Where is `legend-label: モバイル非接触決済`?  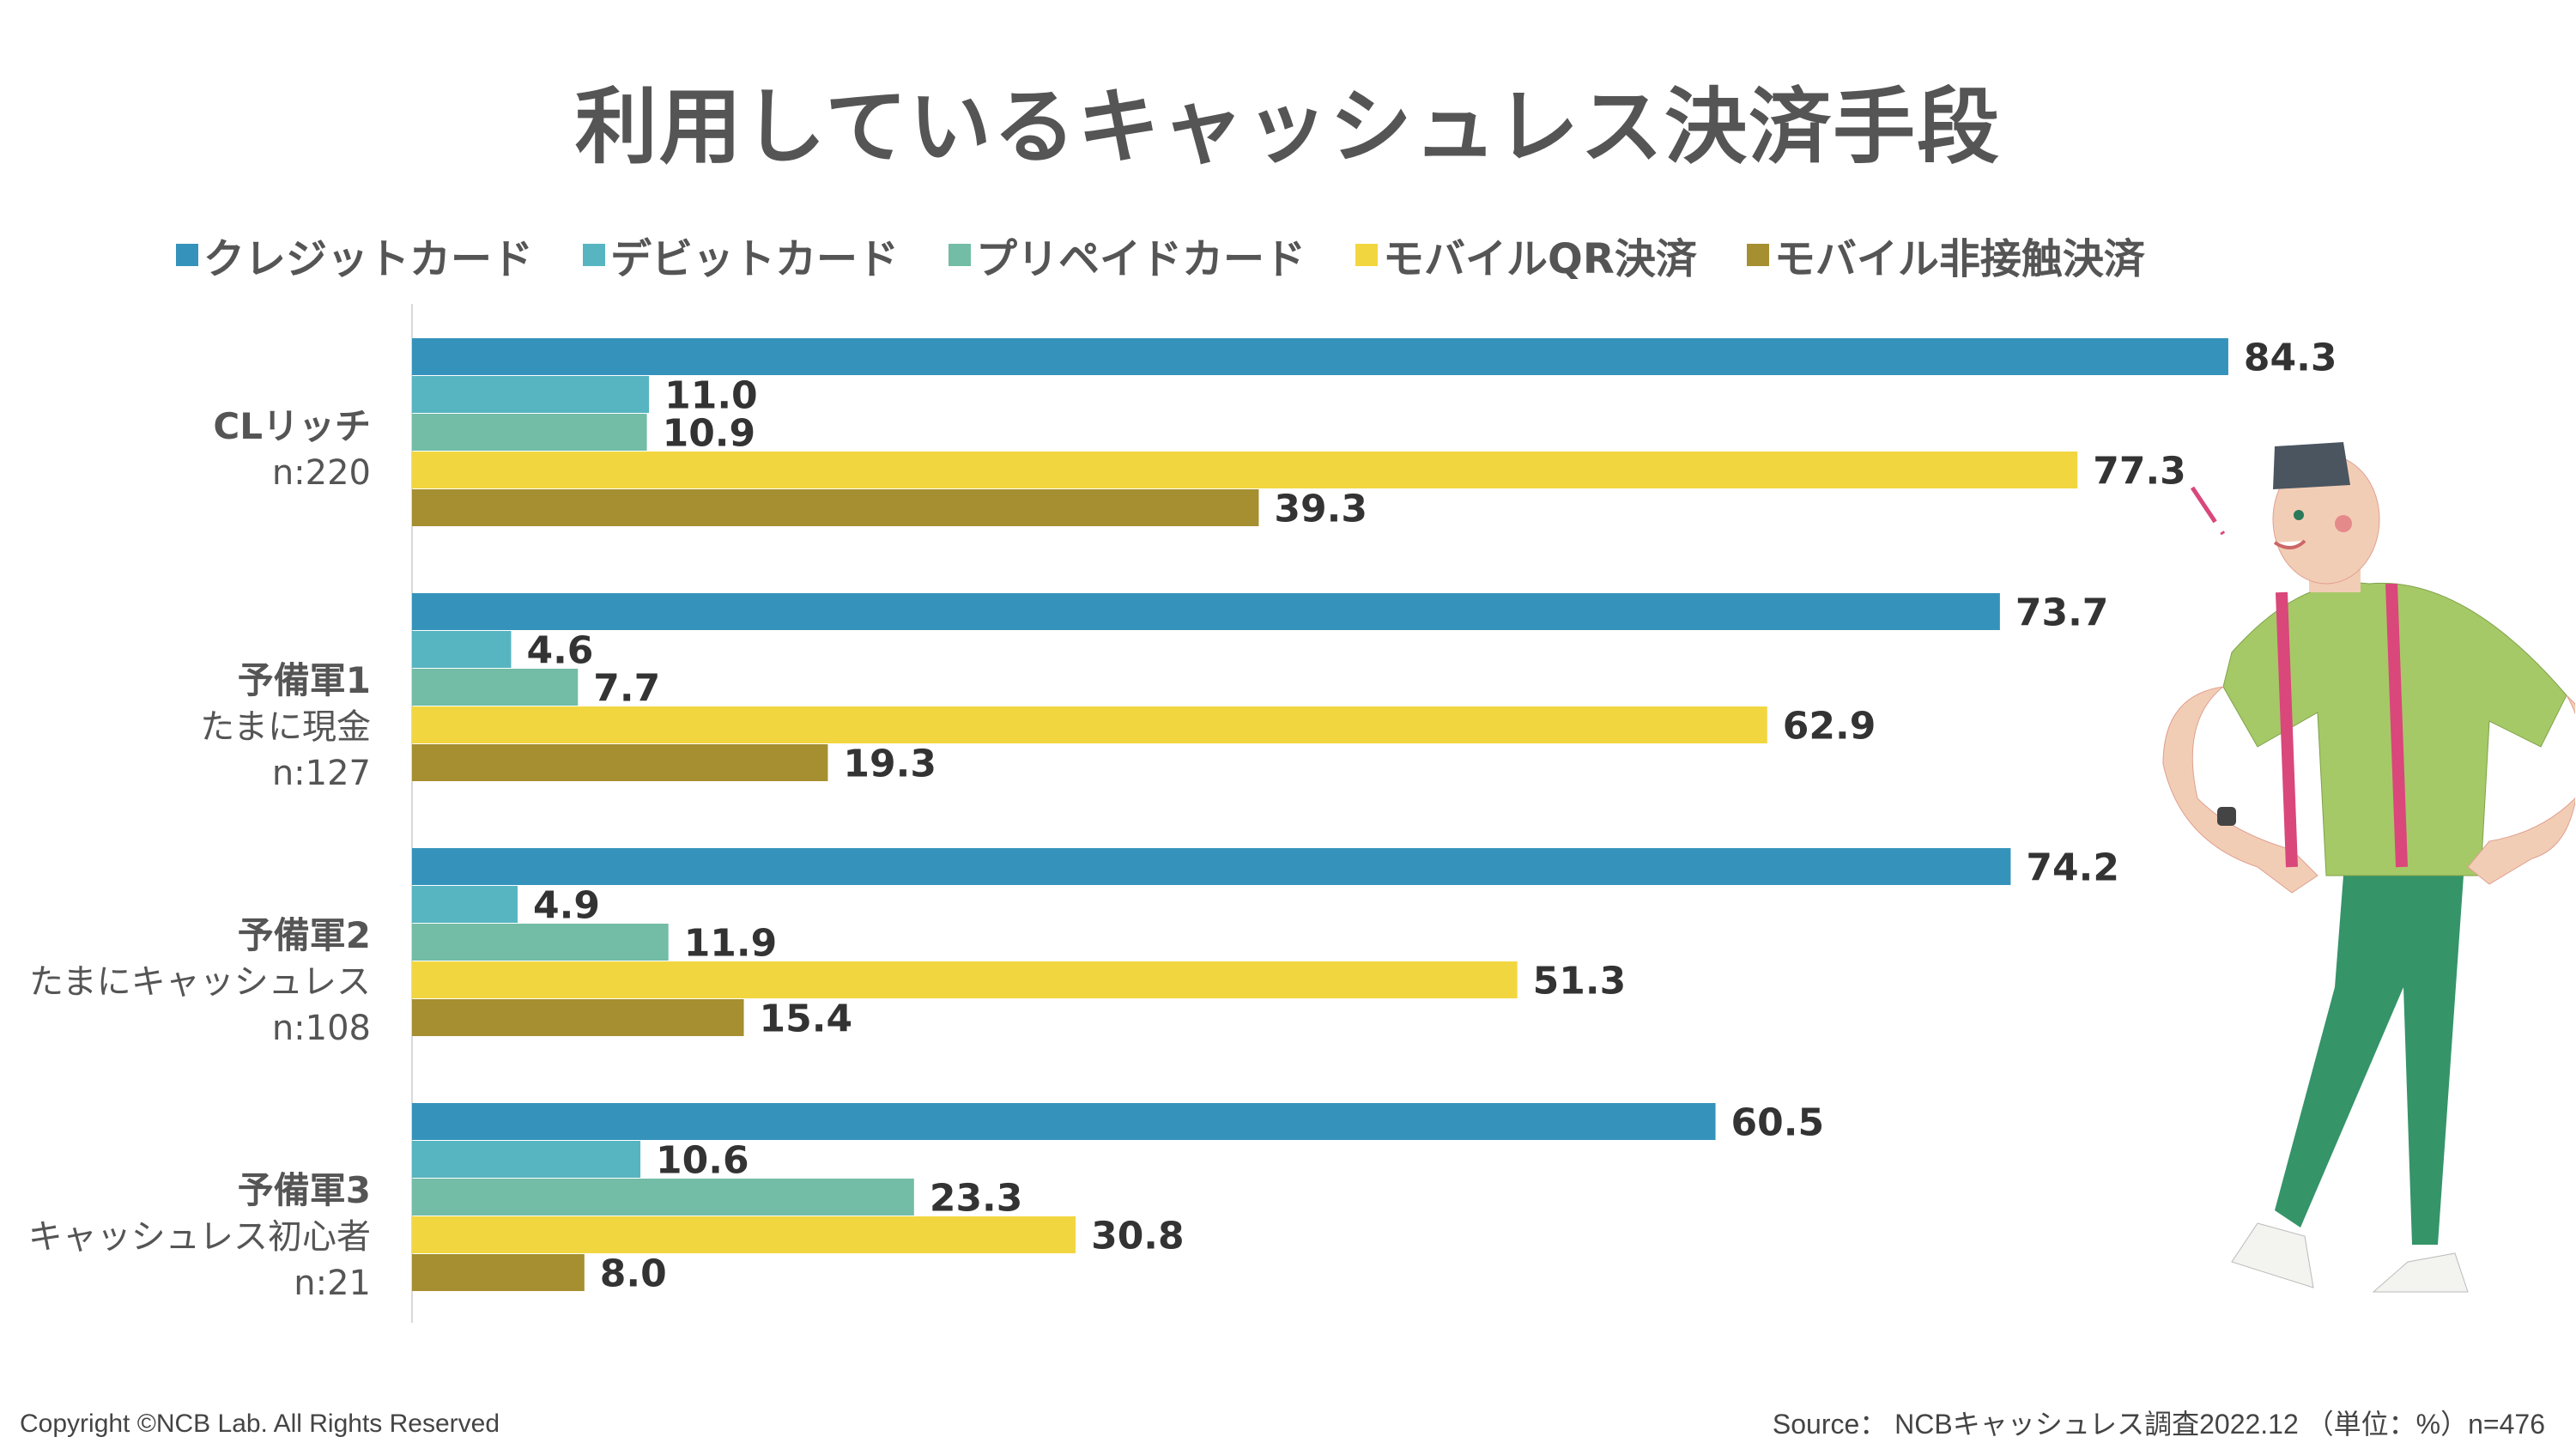 legend-label: モバイル非接触決済 is located at coordinates (1959, 259).